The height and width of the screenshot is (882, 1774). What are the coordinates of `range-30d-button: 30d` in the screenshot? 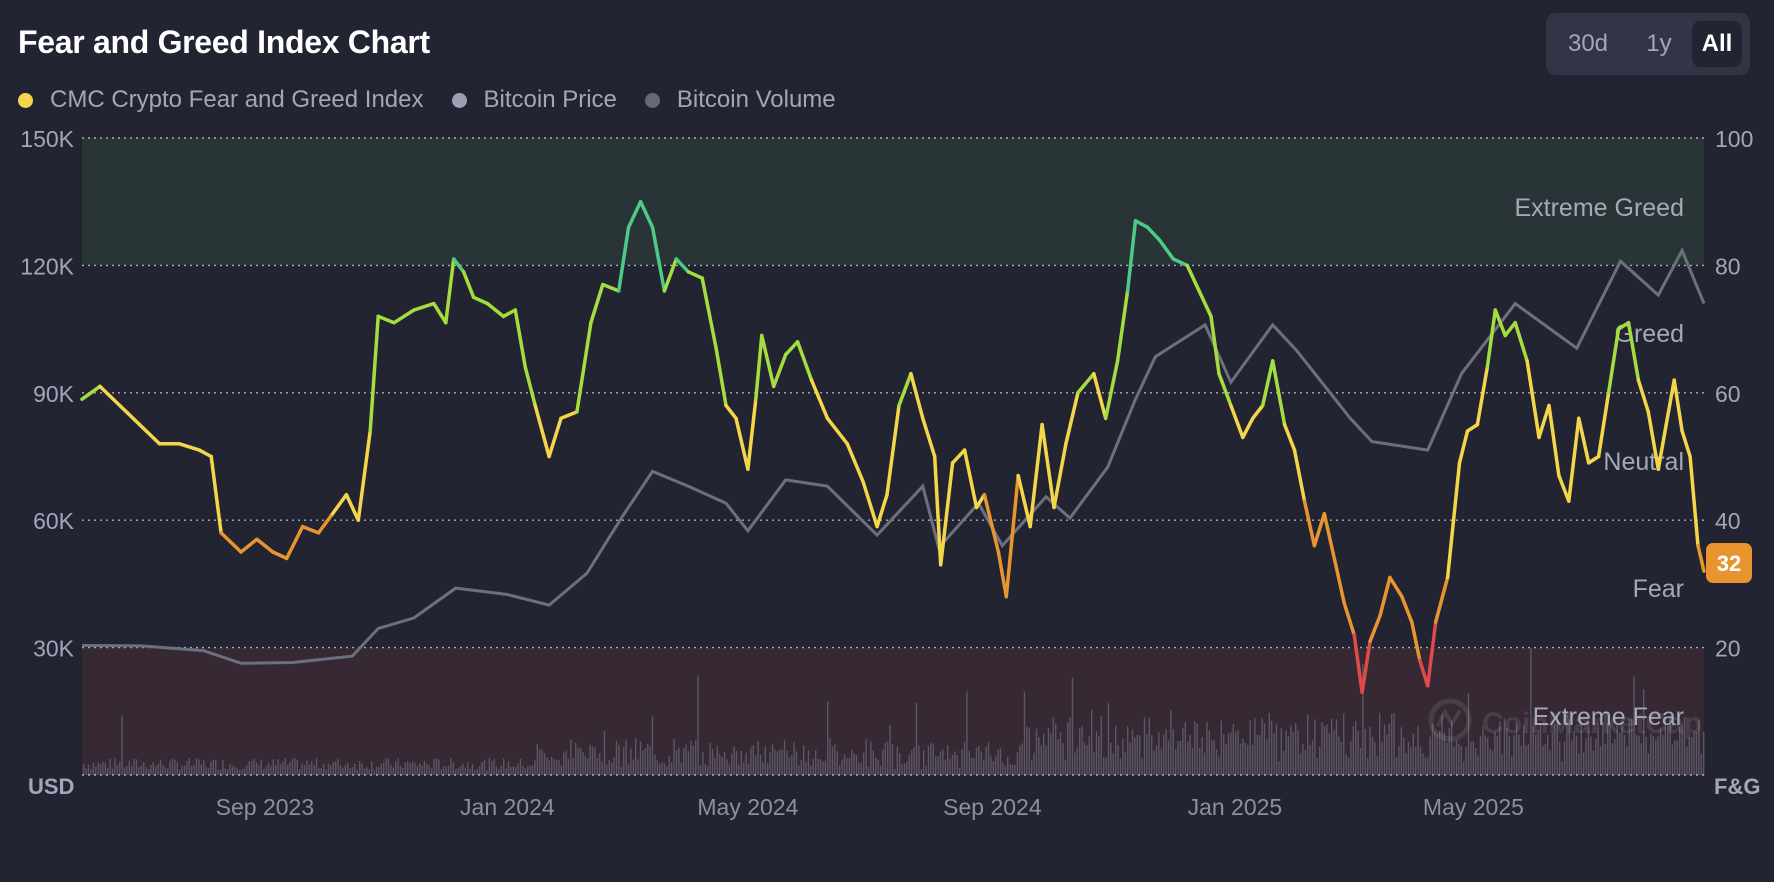 It's located at (1588, 43).